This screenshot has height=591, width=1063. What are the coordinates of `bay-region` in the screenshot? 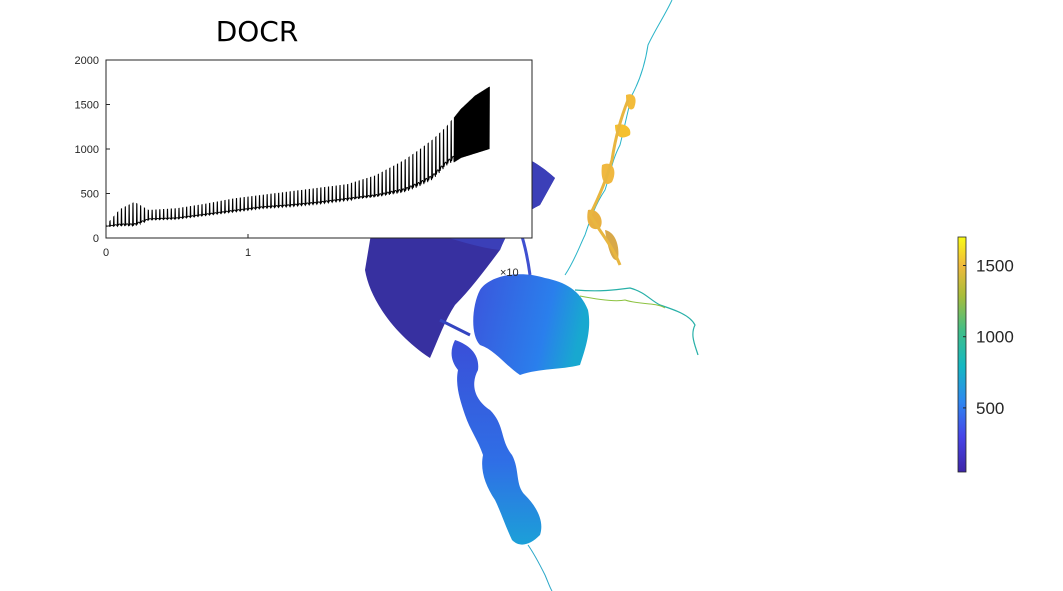 It's located at (531, 324).